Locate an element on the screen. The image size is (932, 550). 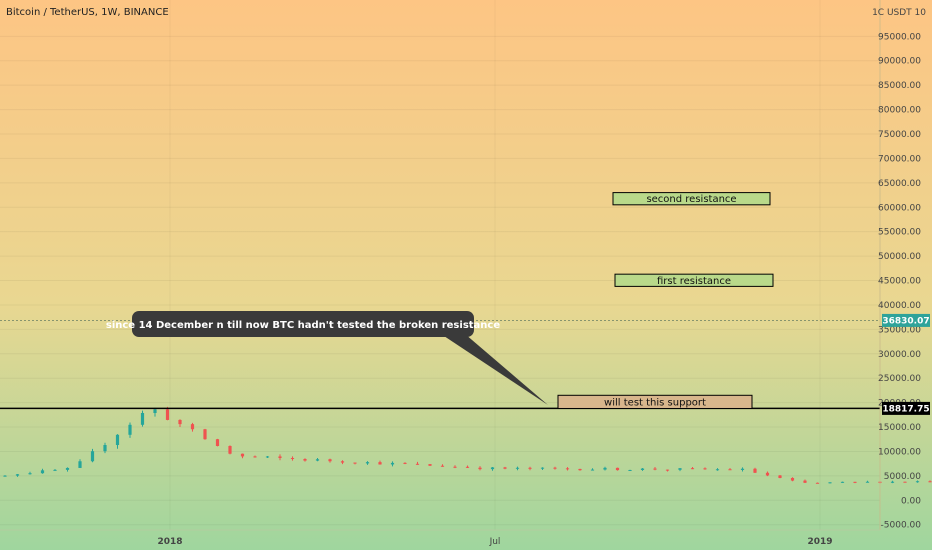
zone-support-label: will test this support is located at coordinates (655, 402).